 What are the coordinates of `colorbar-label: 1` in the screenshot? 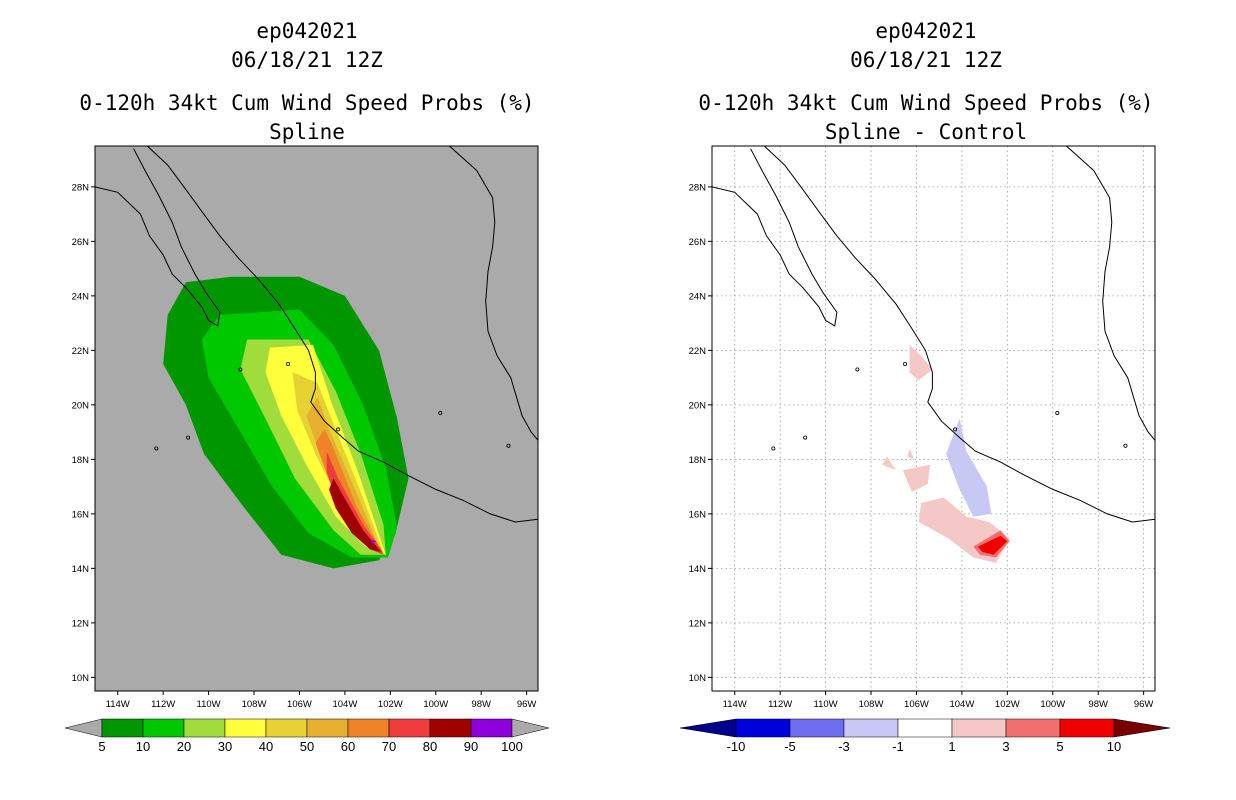 It's located at (951, 746).